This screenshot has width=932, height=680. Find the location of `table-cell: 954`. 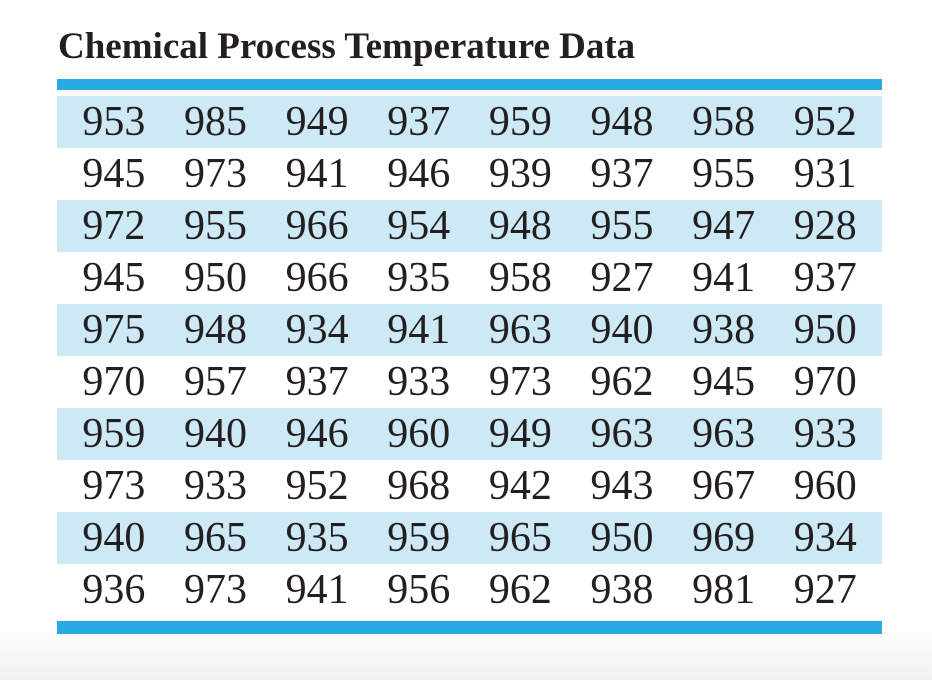

table-cell: 954 is located at coordinates (419, 226).